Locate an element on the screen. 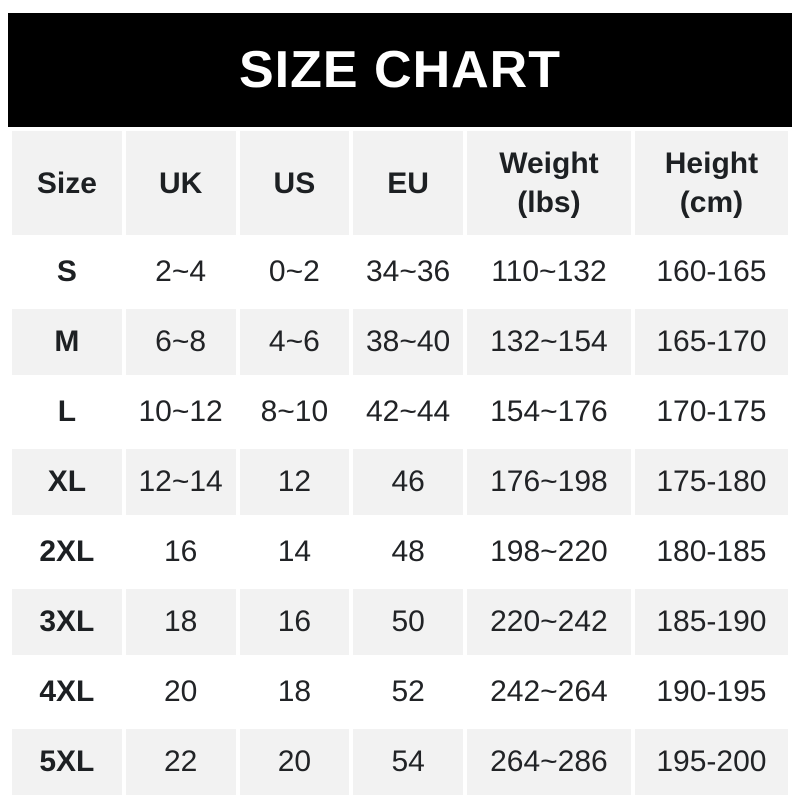  header-weight-label: Weight is located at coordinates (549, 163).